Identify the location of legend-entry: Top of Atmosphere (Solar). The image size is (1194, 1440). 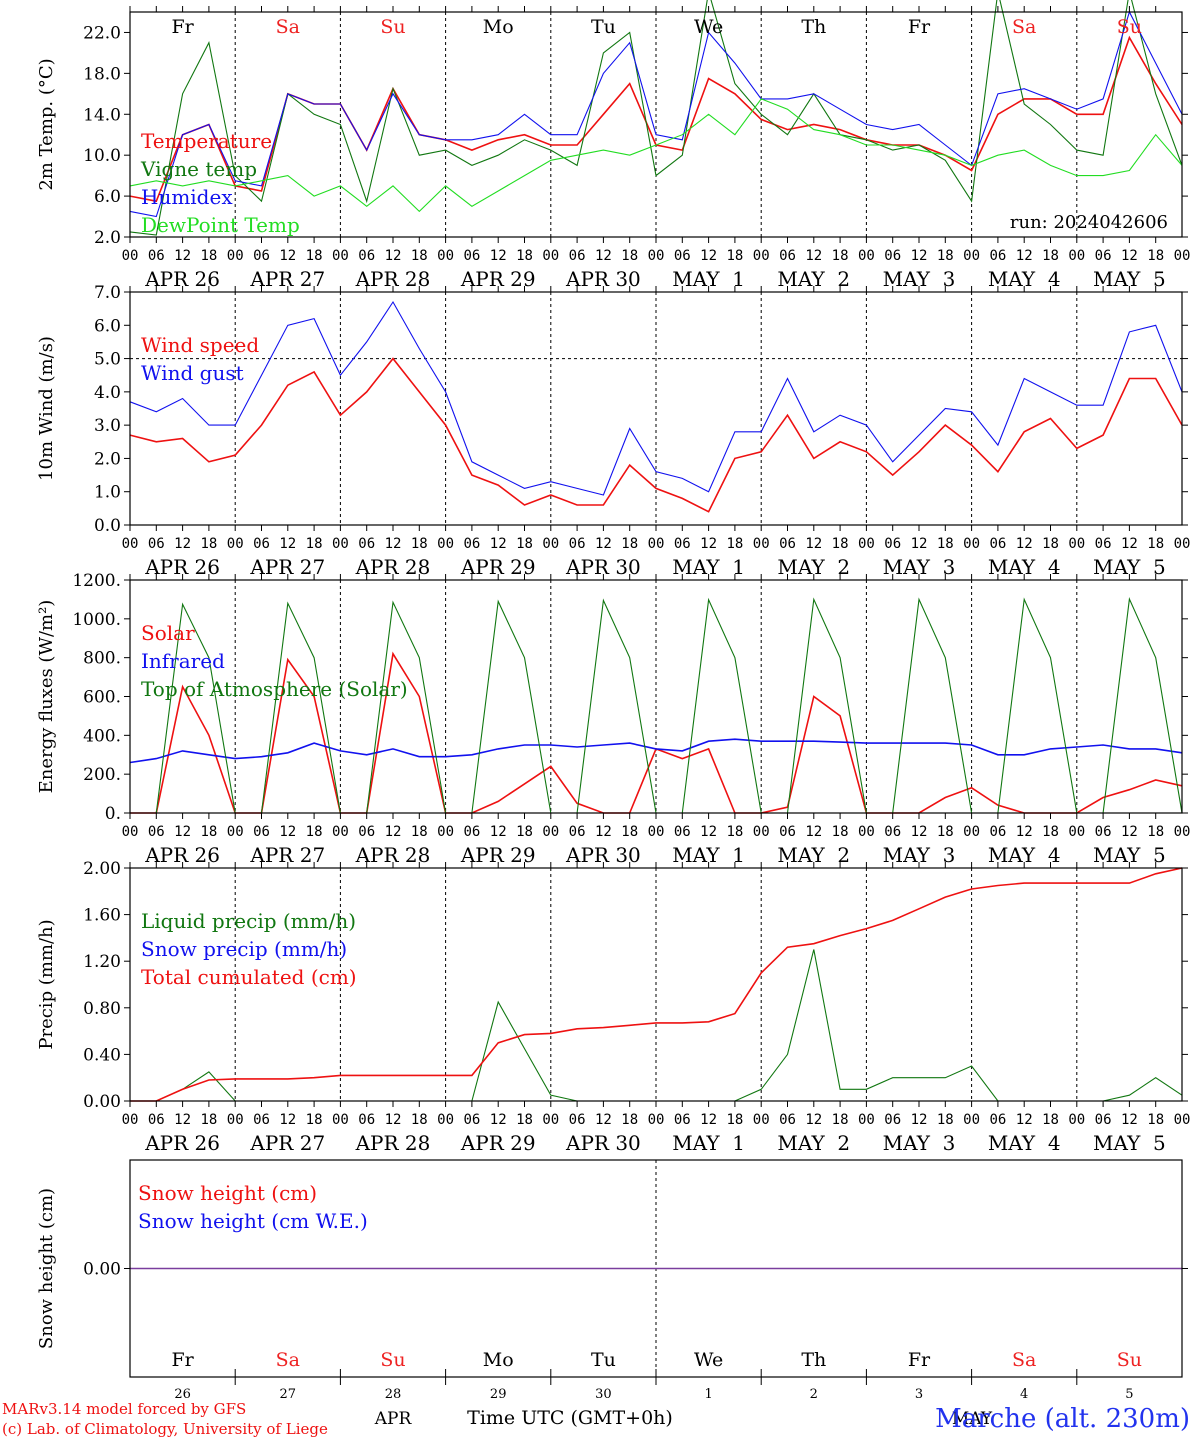
(274, 689).